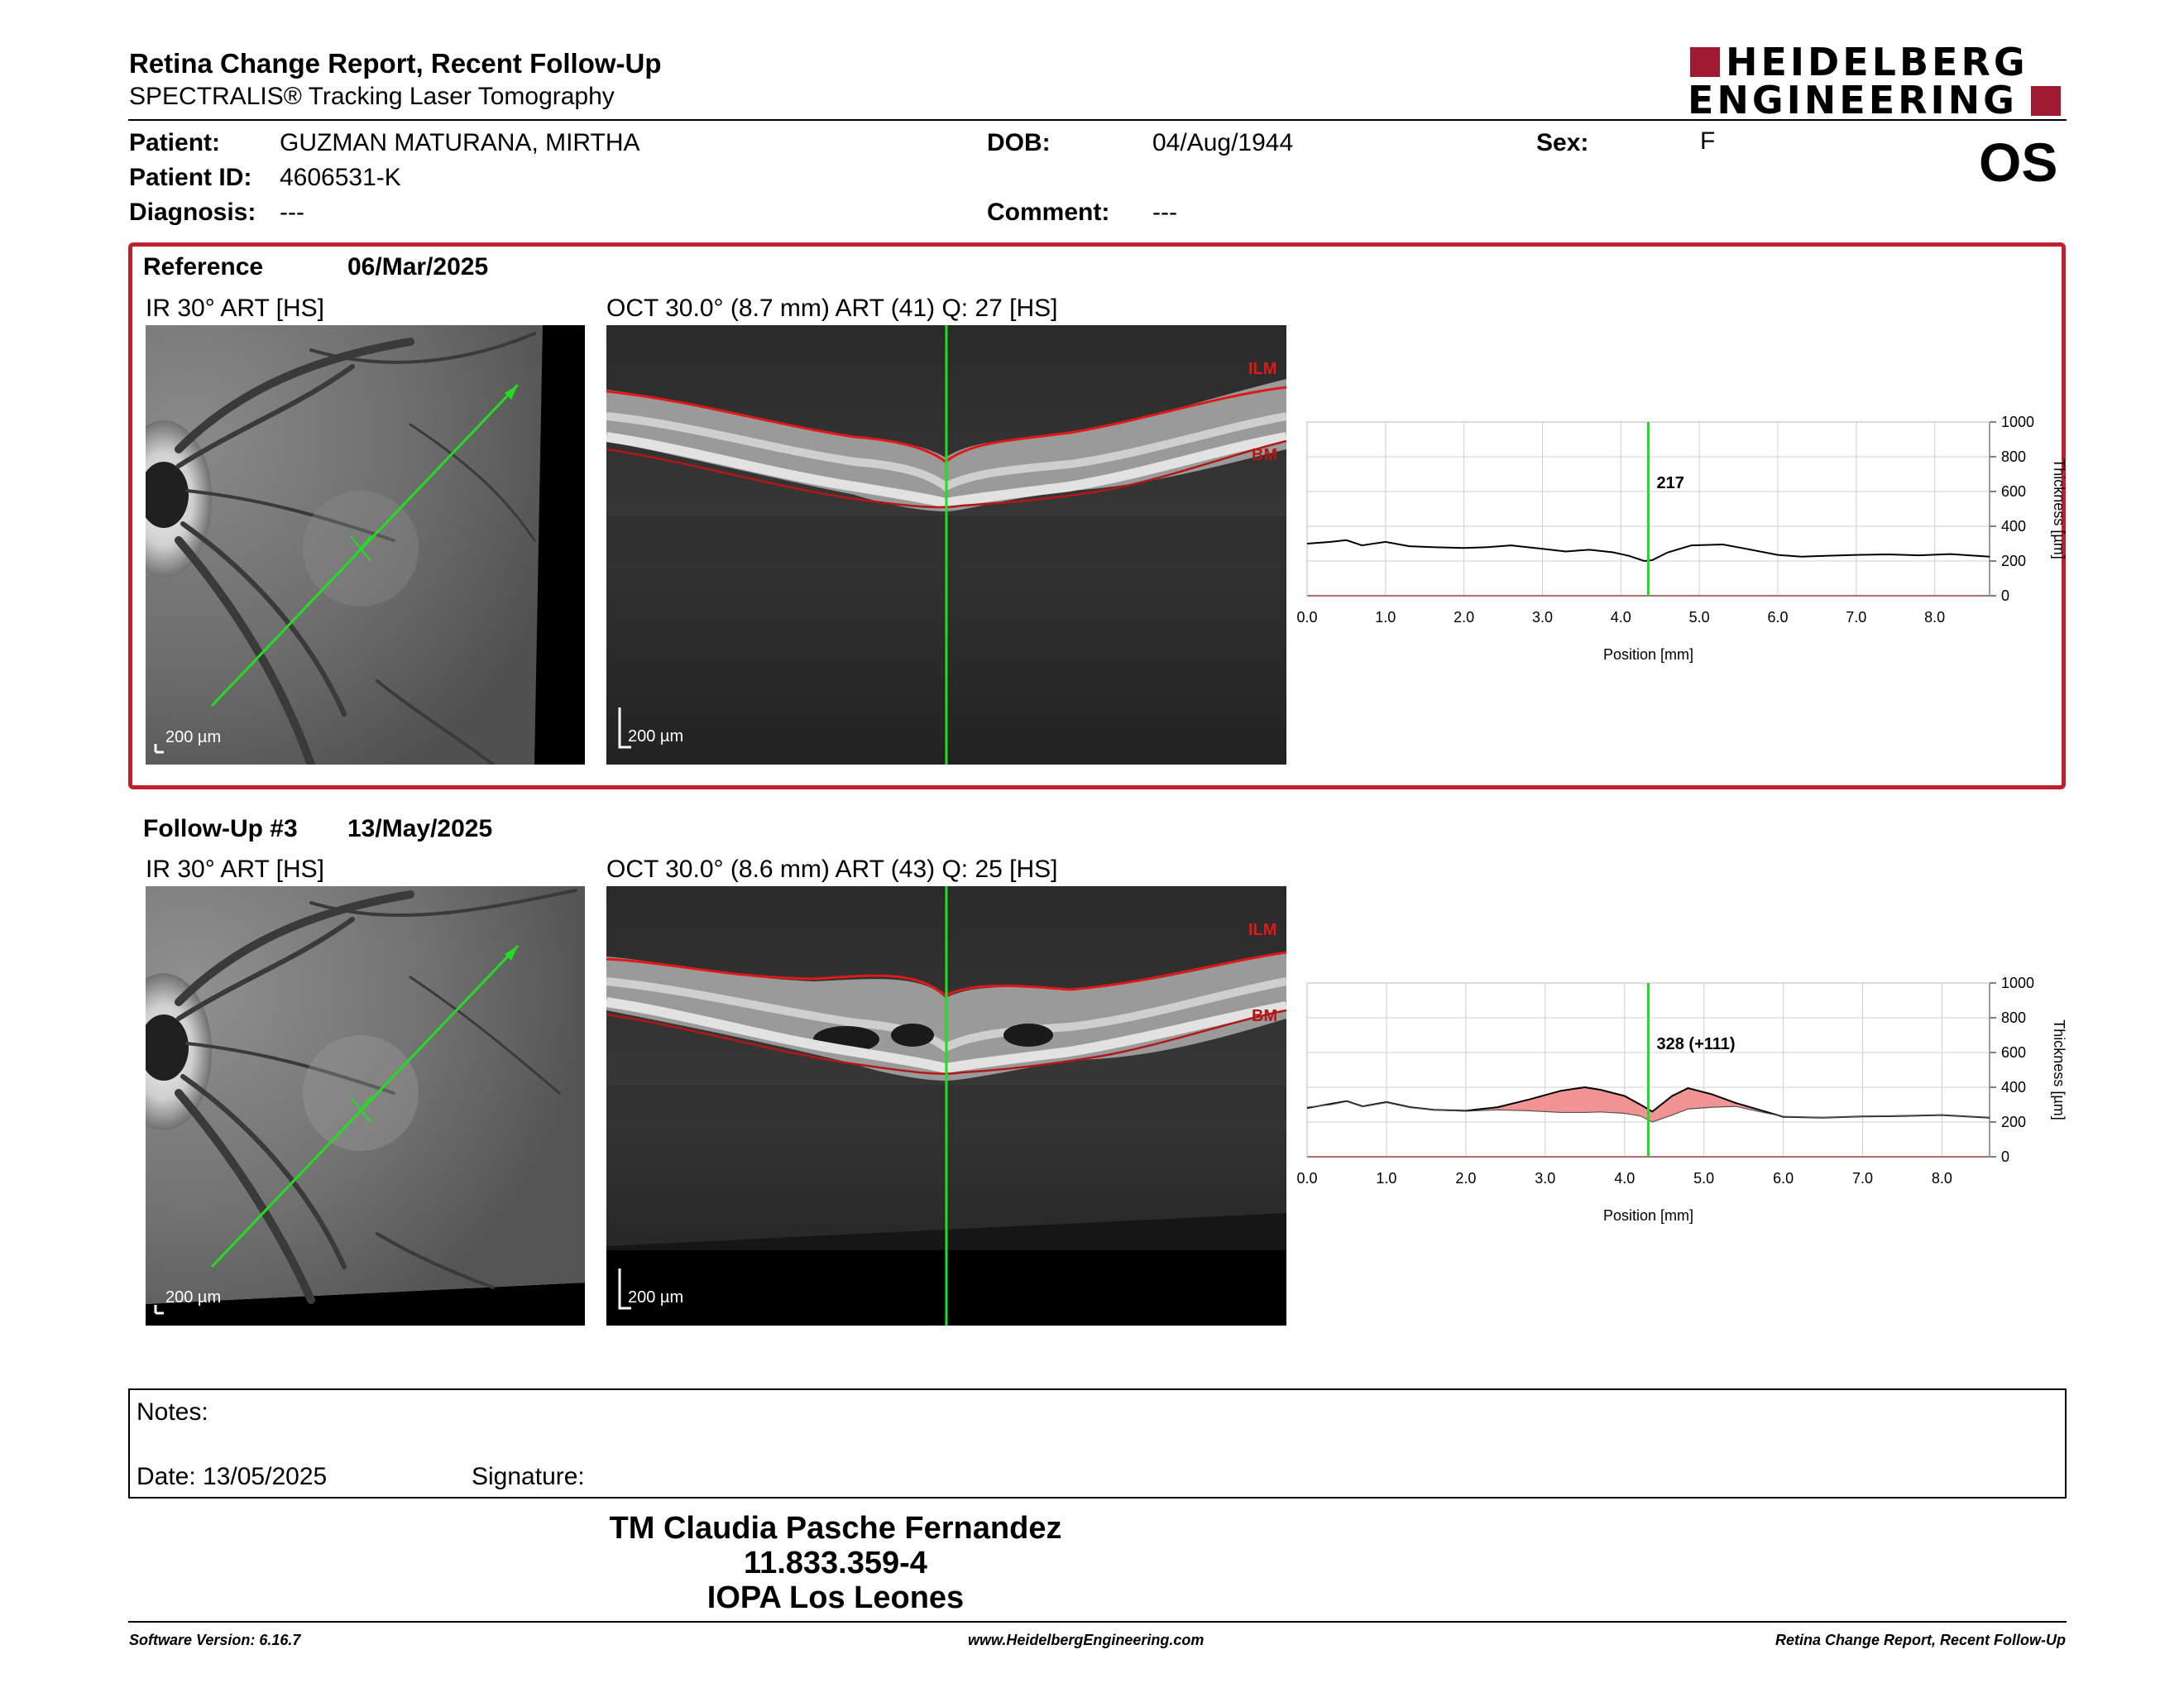 The height and width of the screenshot is (1688, 2184). I want to click on patient-name: GUZMAN MATURANA, MIRTHA, so click(460, 142).